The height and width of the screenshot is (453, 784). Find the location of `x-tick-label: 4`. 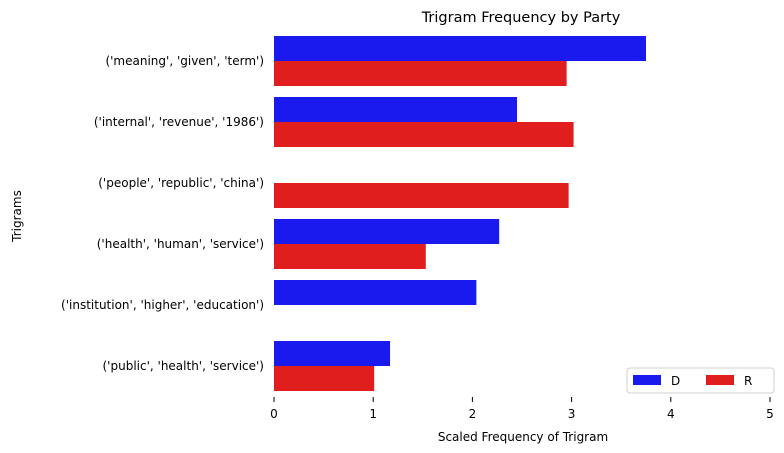

x-tick-label: 4 is located at coordinates (671, 414).